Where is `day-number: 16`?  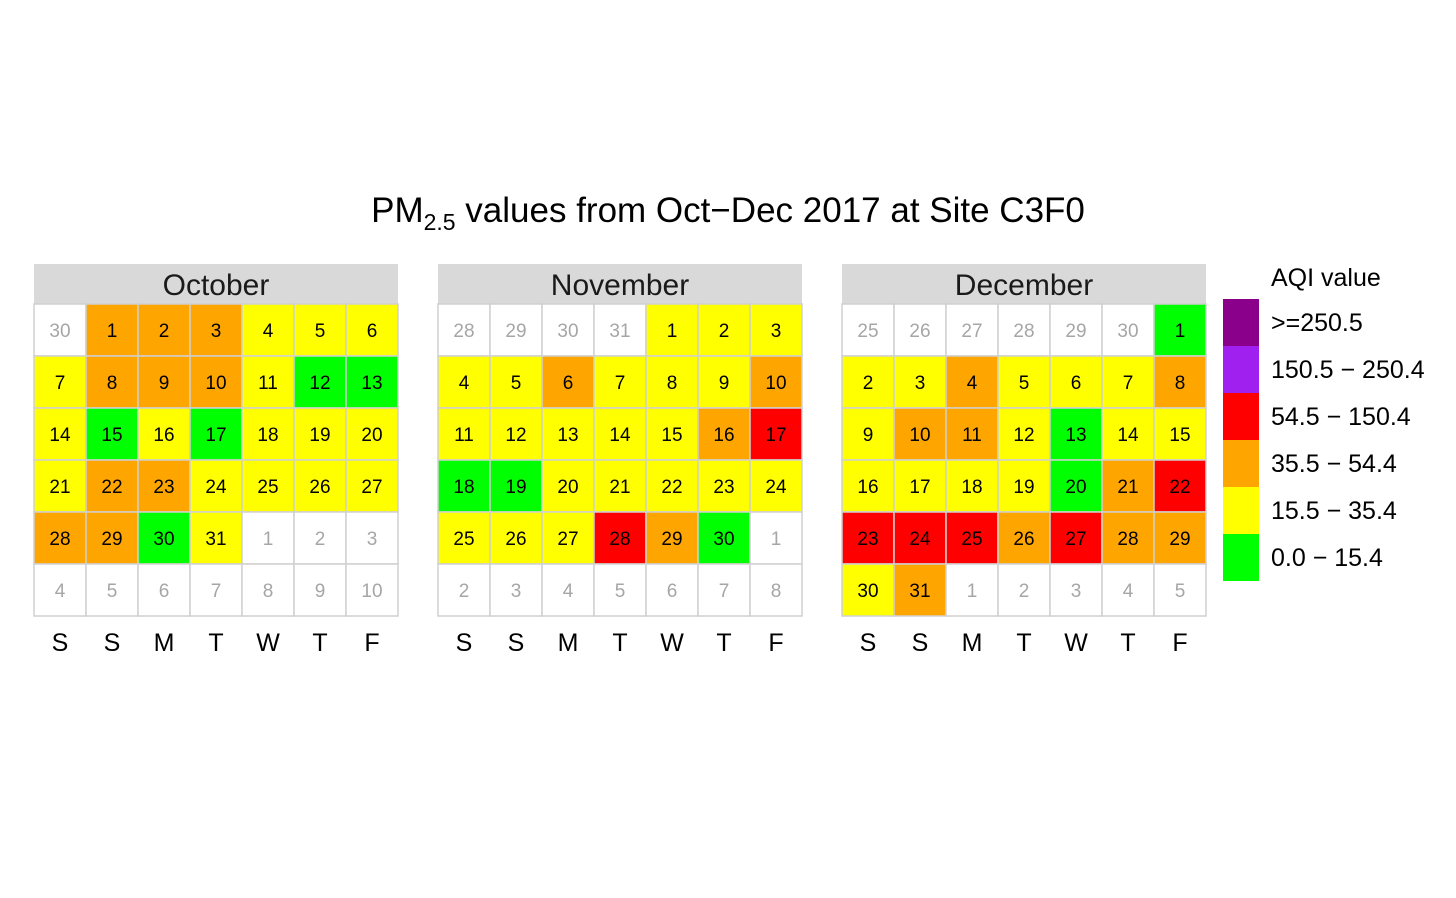
day-number: 16 is located at coordinates (867, 487).